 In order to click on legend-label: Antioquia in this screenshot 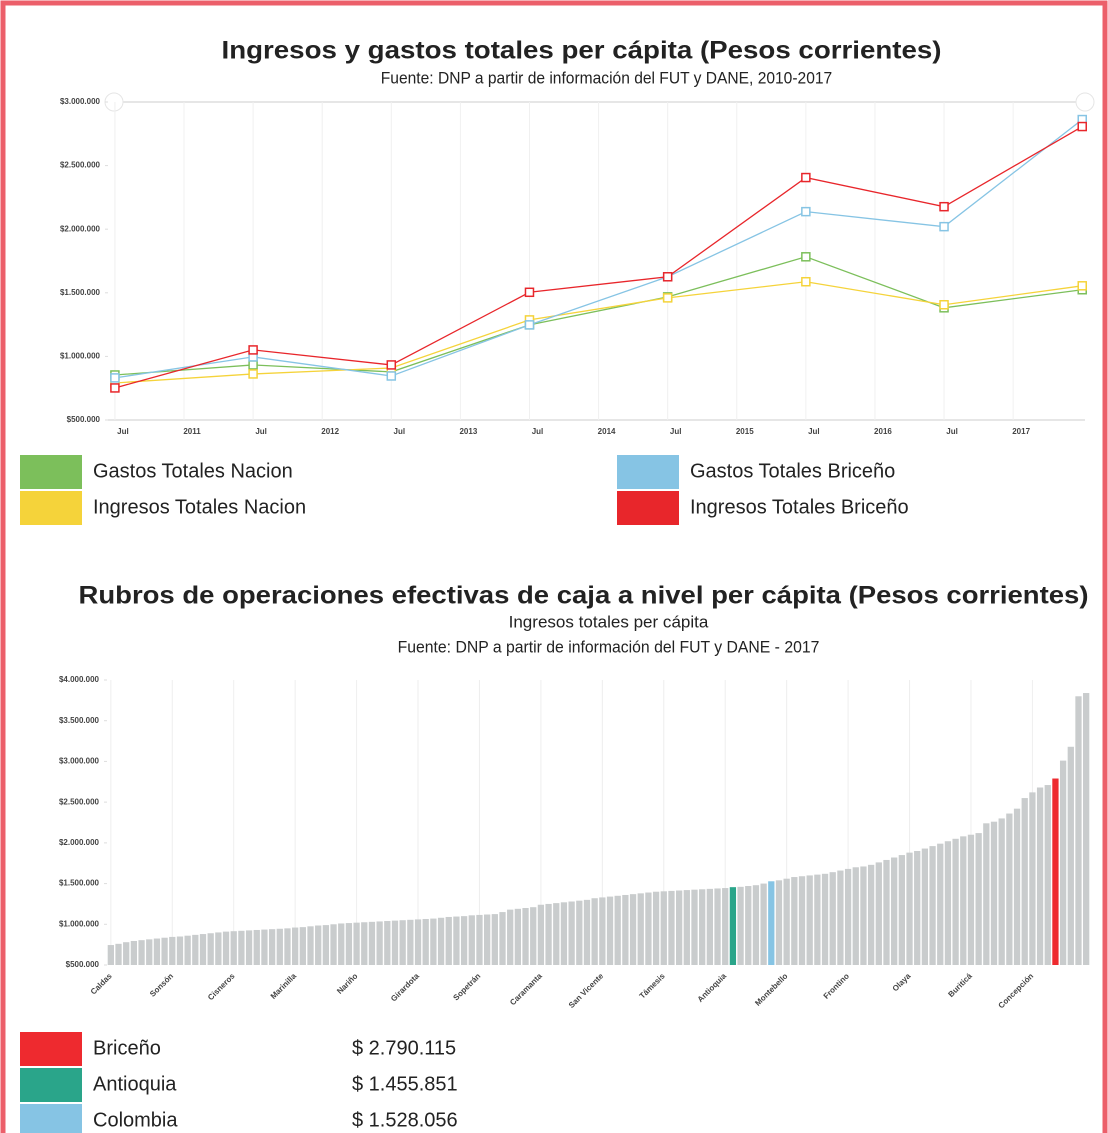, I will do `click(135, 1084)`.